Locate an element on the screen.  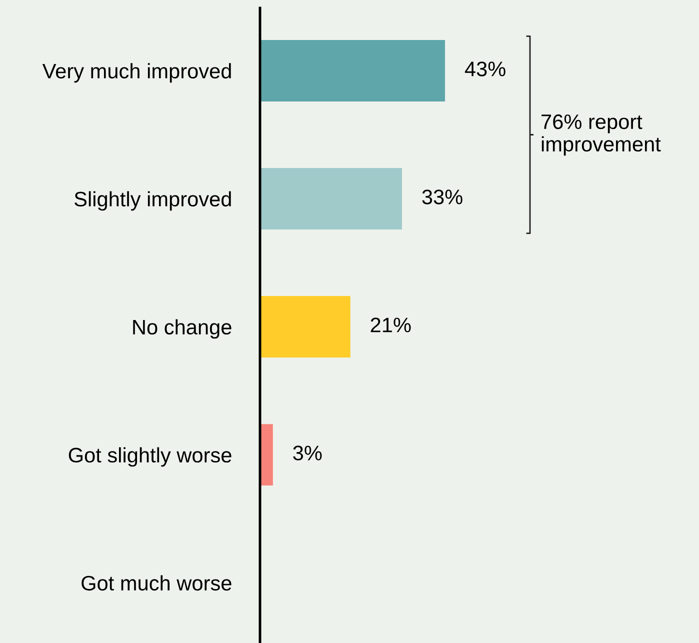
y-tick-label: Got much worse is located at coordinates (157, 583).